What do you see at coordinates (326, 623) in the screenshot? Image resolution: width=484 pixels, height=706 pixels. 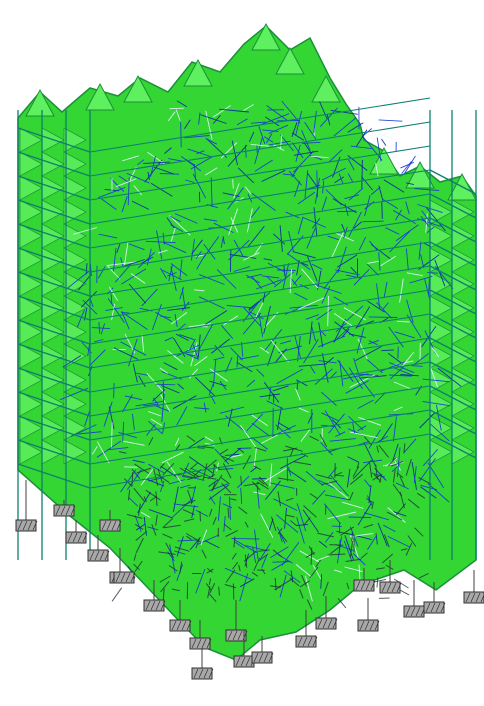 I see `fixed-support-block-icon` at bounding box center [326, 623].